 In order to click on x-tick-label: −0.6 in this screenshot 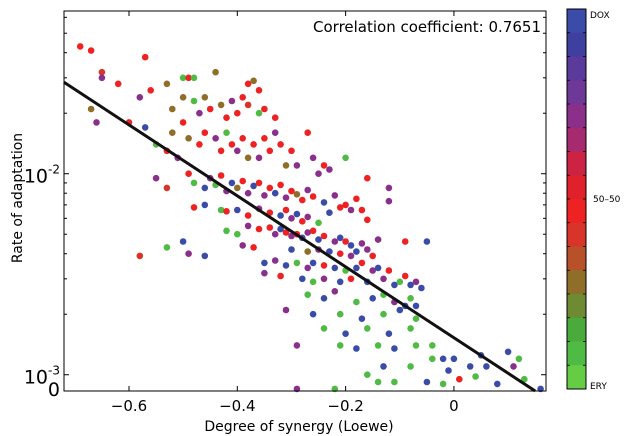, I will do `click(129, 406)`.